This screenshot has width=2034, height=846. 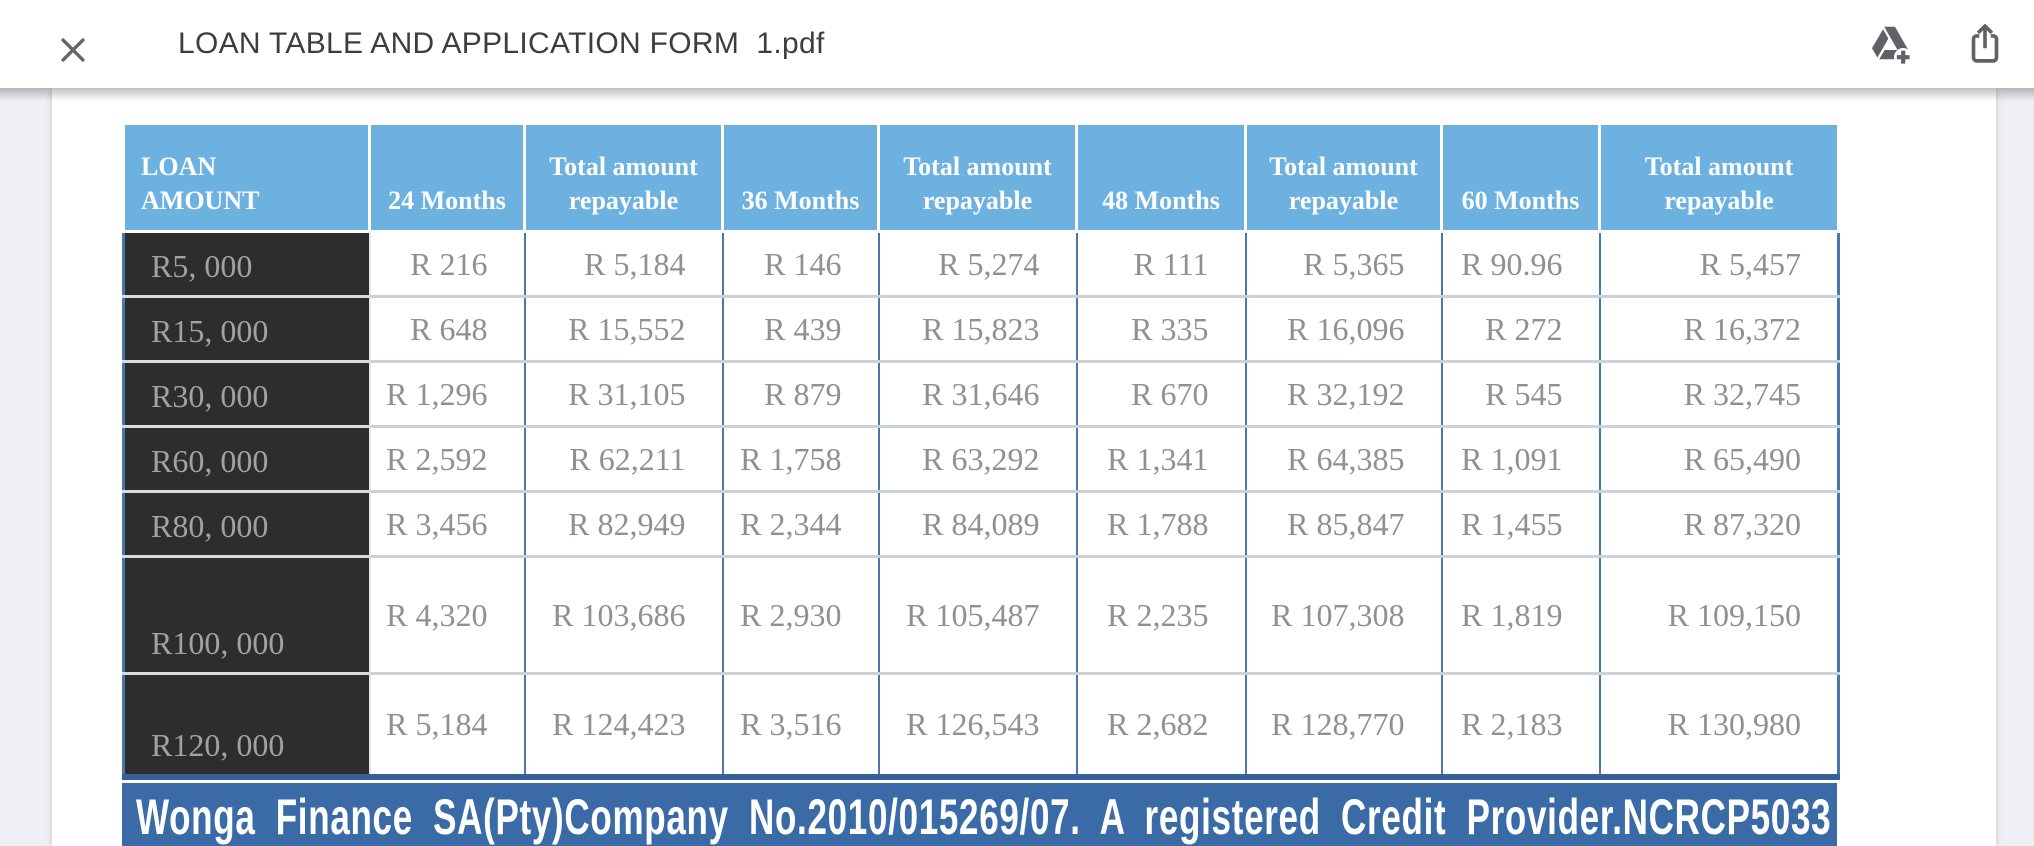 What do you see at coordinates (1718, 393) in the screenshot?
I see `value-cell: R 32,745` at bounding box center [1718, 393].